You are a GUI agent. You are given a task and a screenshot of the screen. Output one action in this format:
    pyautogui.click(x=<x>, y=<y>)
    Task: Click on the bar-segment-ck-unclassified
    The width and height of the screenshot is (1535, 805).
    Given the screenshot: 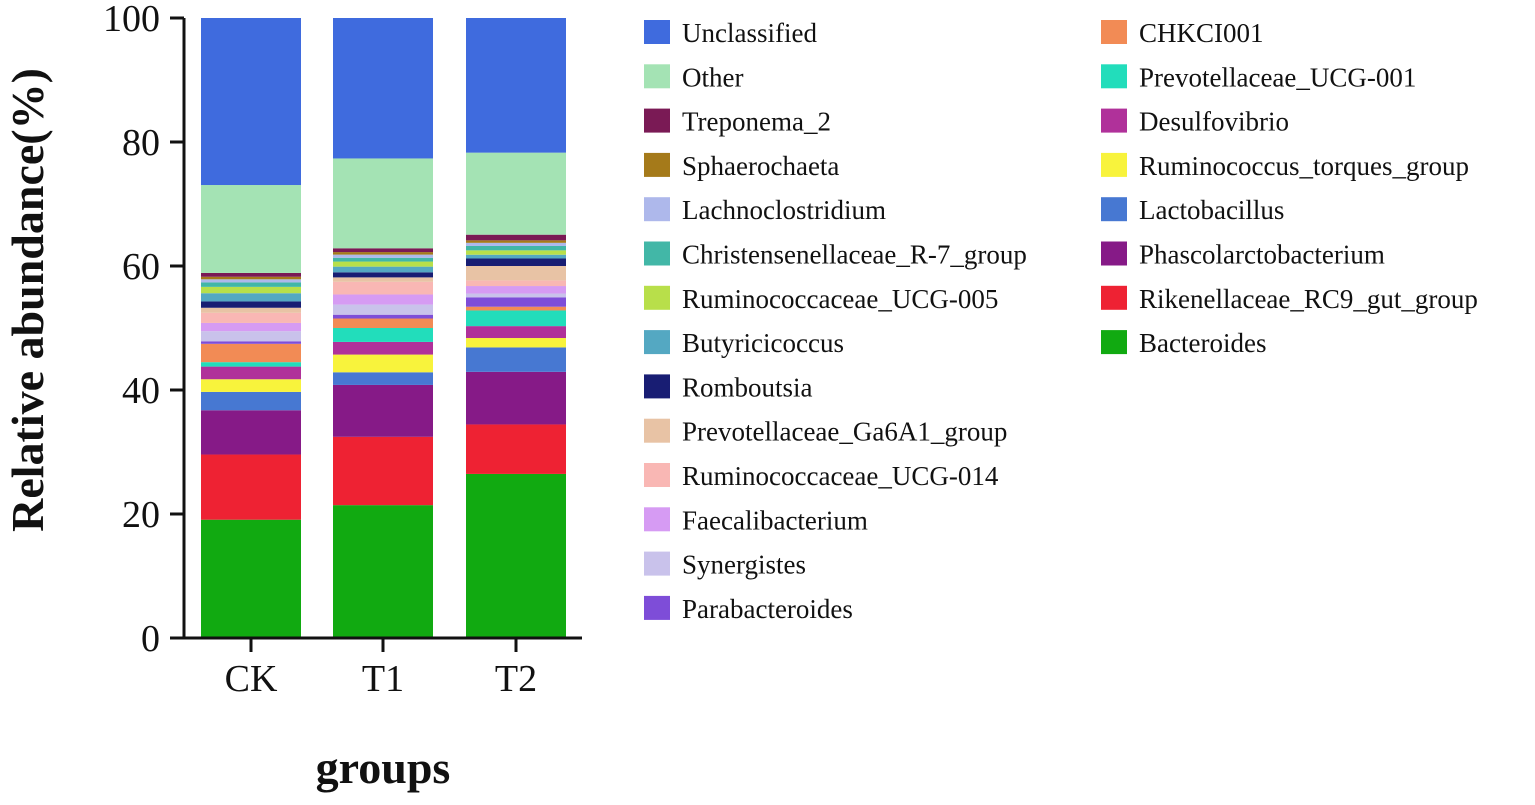 What is the action you would take?
    pyautogui.click(x=251, y=102)
    